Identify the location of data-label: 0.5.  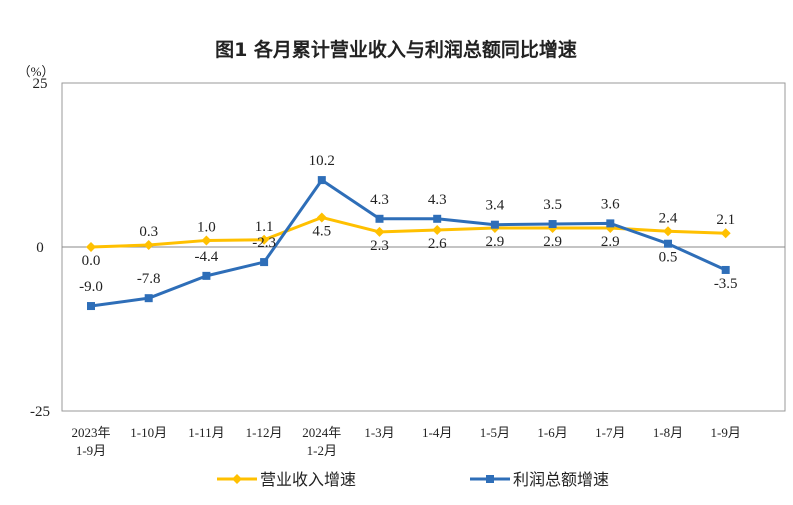
(668, 258).